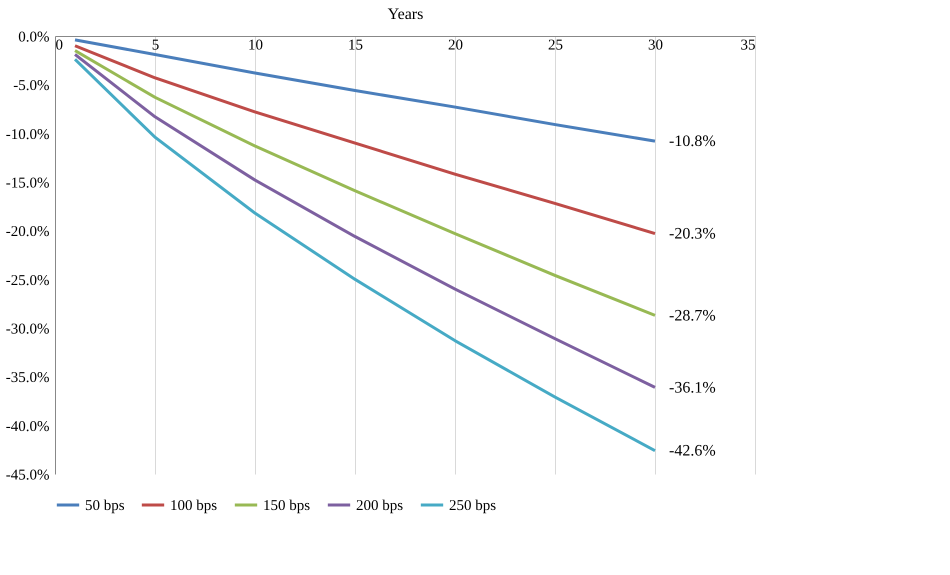  I want to click on x-tick-label: 0, so click(59, 46).